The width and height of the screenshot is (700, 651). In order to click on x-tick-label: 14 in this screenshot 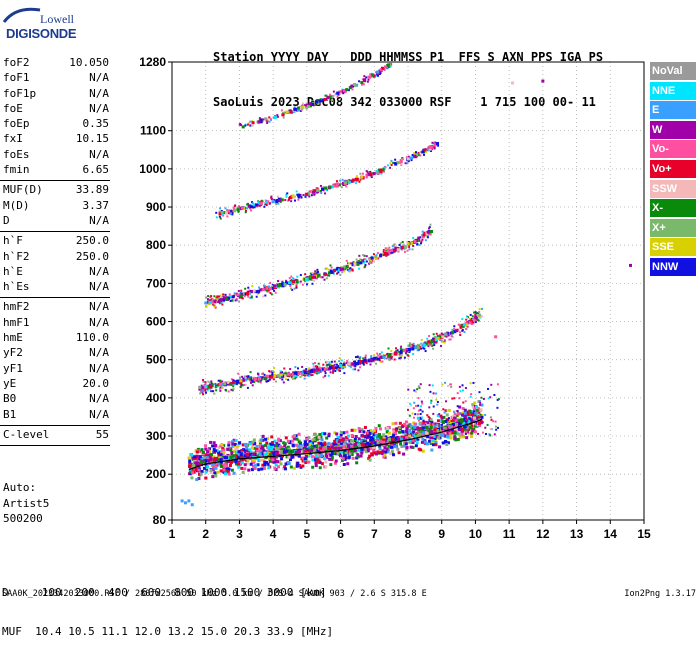, I will do `click(611, 534)`.